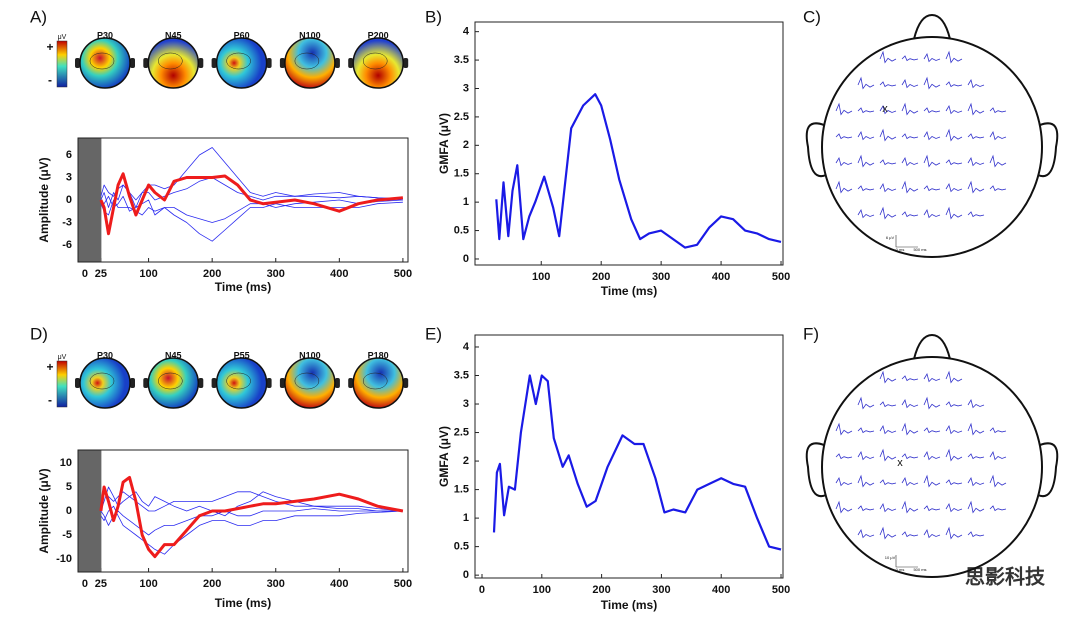  What do you see at coordinates (890, 557) in the screenshot?
I see `scale-label: 10 μV` at bounding box center [890, 557].